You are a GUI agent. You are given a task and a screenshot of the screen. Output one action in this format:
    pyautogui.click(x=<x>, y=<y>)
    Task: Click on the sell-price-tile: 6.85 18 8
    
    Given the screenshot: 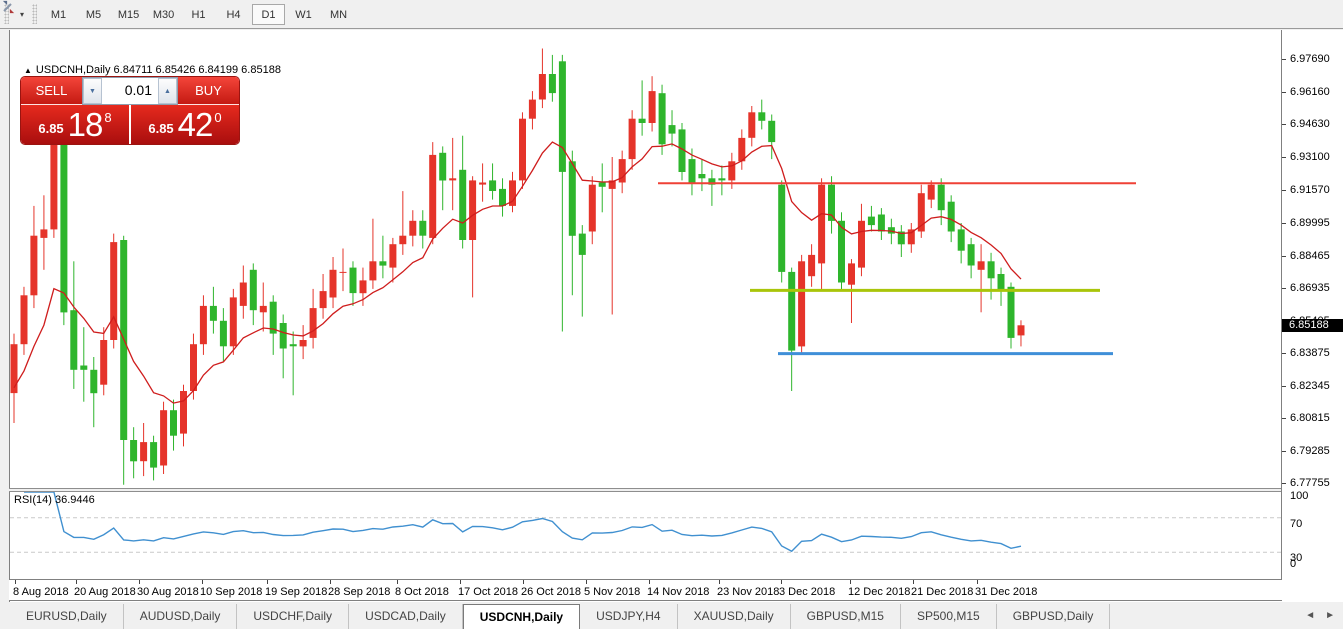 What is the action you would take?
    pyautogui.click(x=75, y=124)
    